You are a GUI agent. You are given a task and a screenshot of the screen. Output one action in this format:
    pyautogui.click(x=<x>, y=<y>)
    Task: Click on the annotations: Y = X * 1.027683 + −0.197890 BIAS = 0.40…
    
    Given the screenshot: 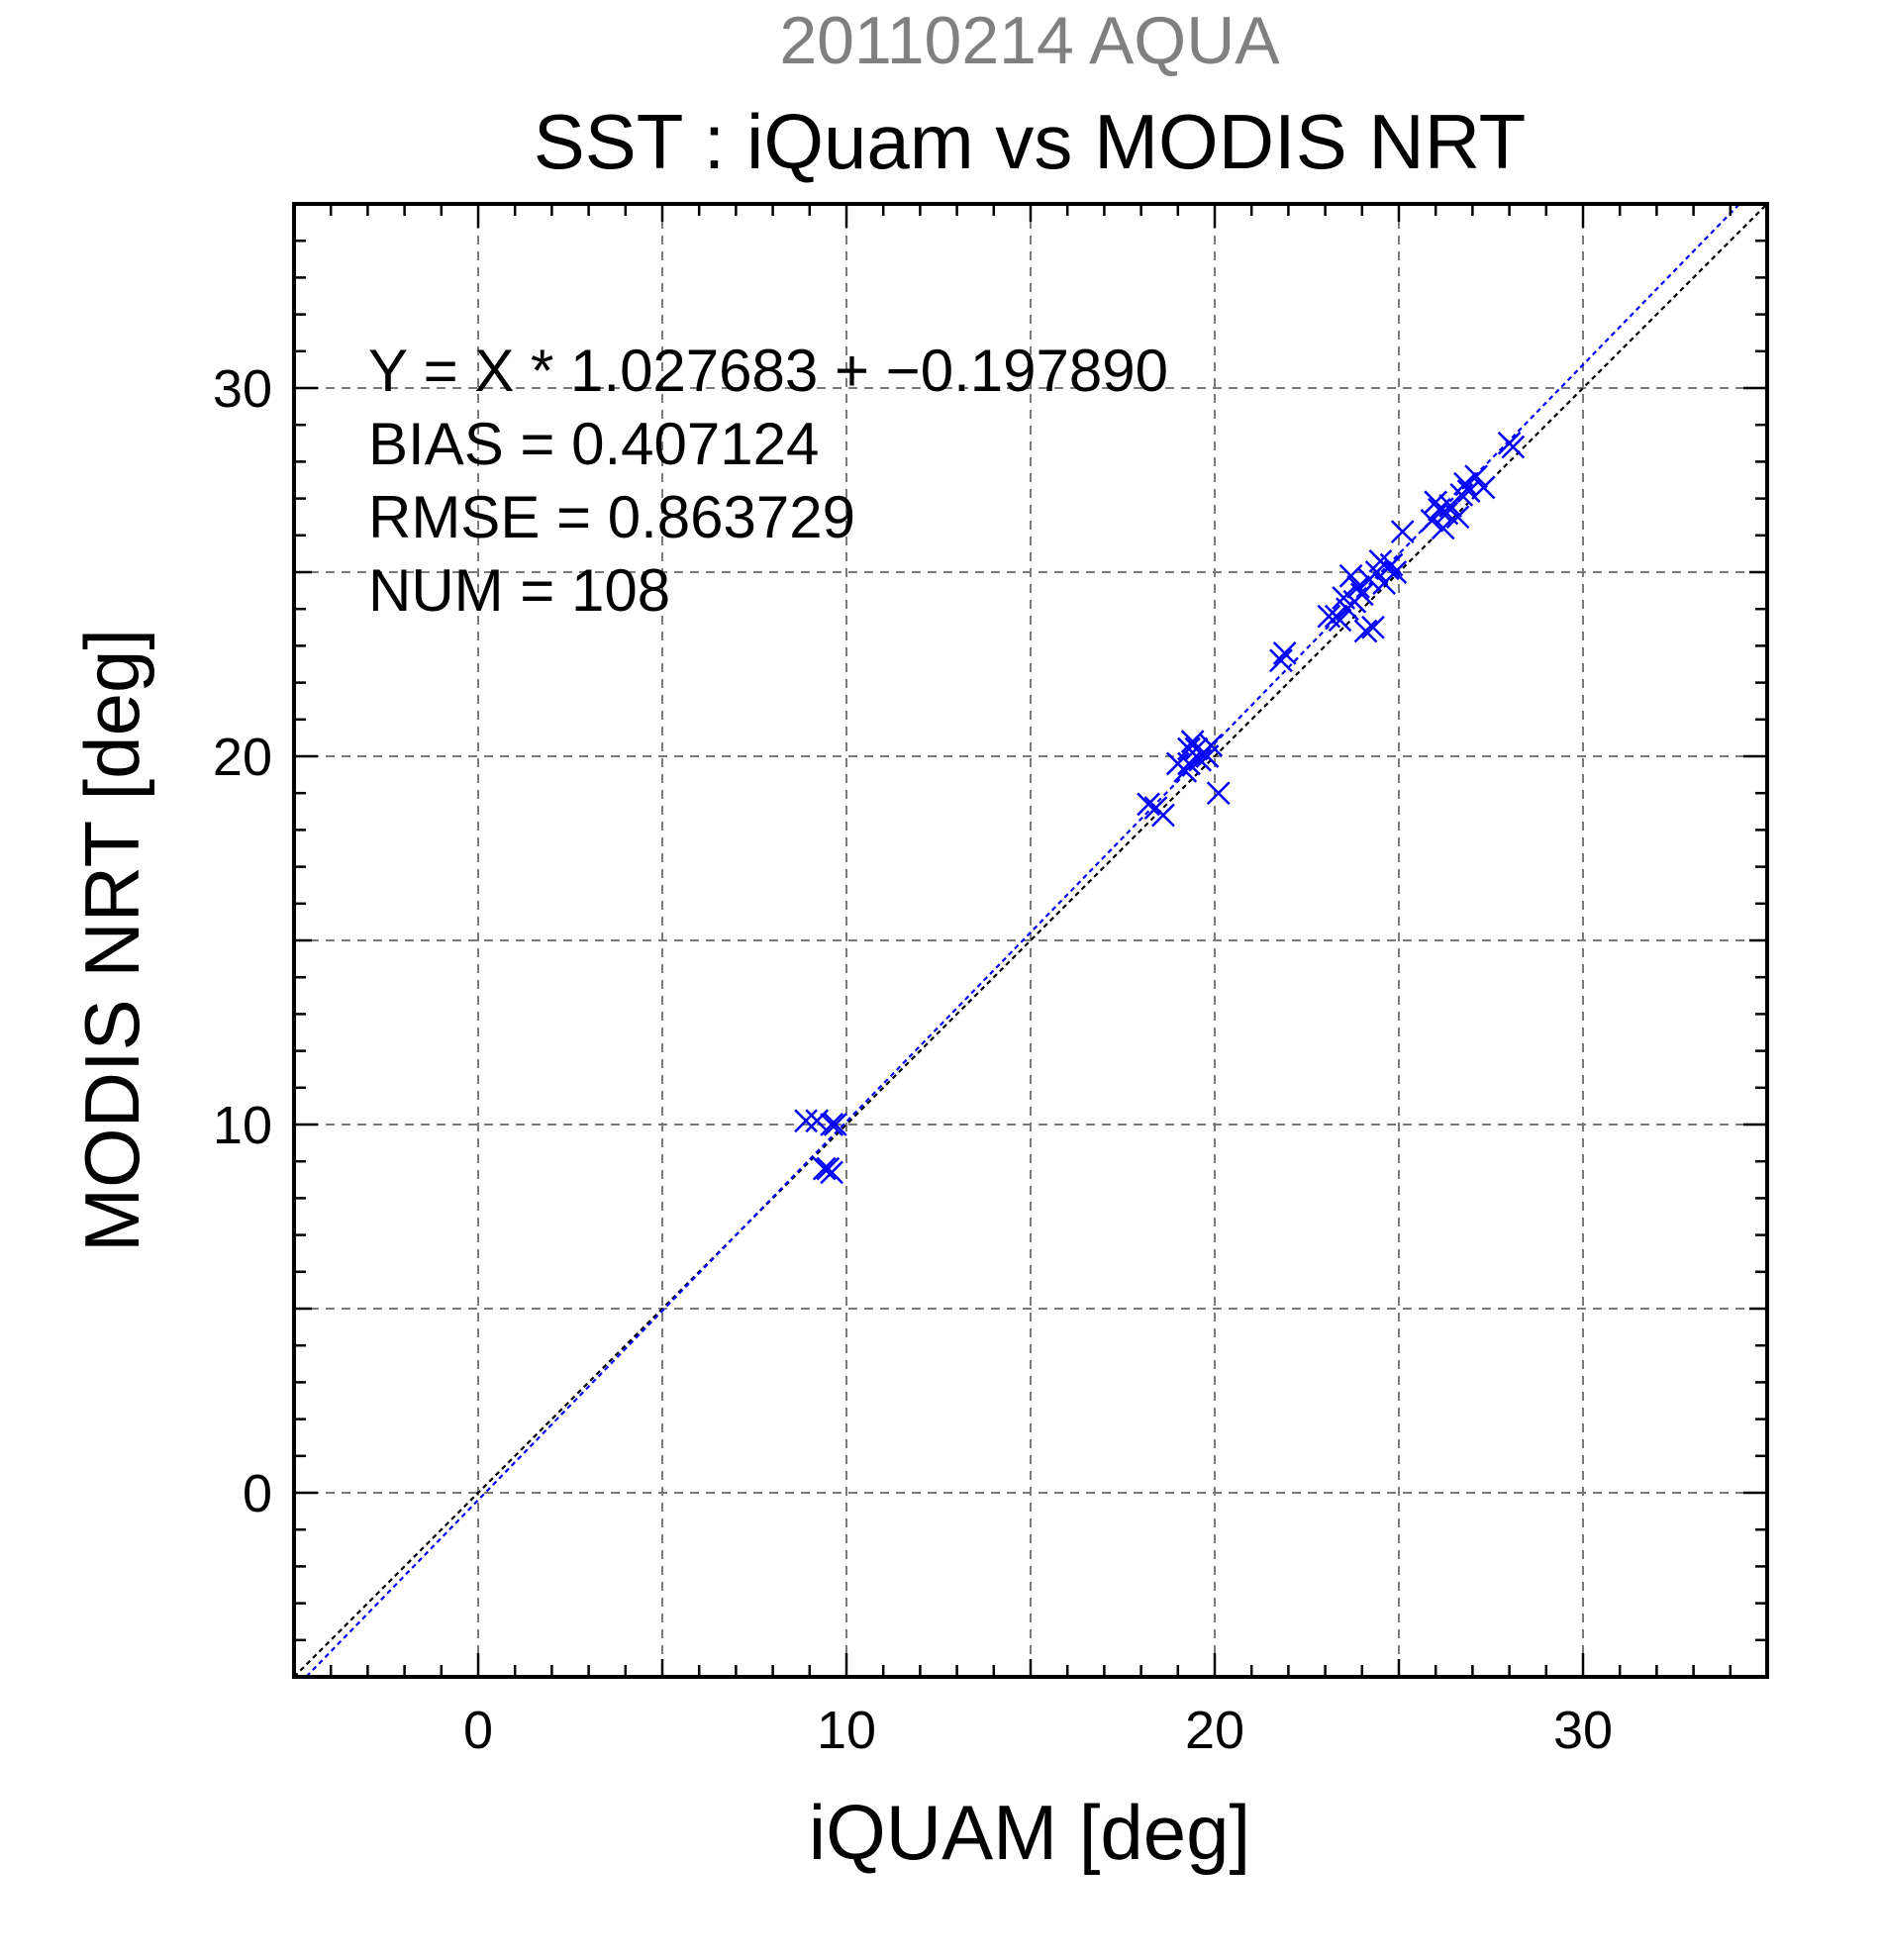 What is the action you would take?
    pyautogui.click(x=768, y=481)
    